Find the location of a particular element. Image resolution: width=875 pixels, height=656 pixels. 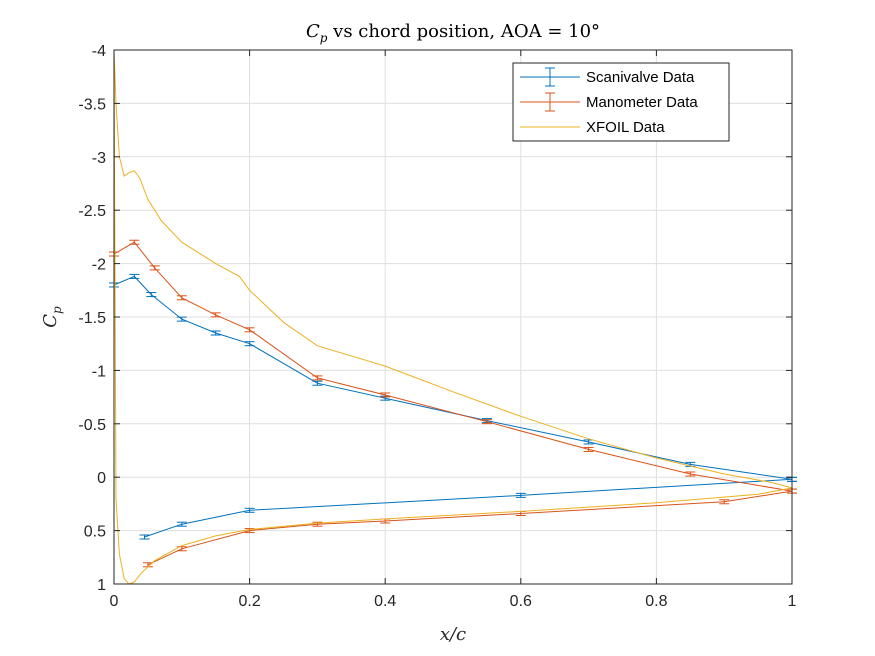

legend-entry-manometer-data: Manometer Data is located at coordinates (609, 102).